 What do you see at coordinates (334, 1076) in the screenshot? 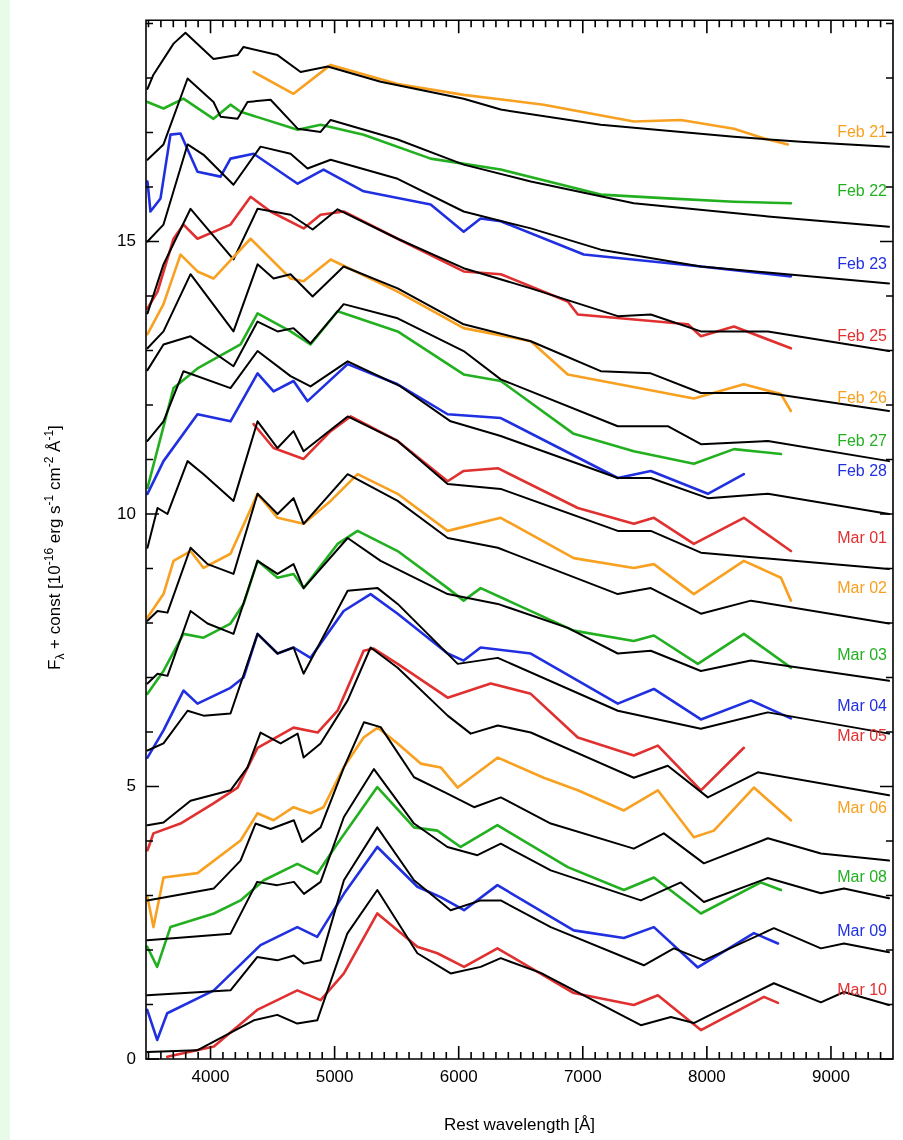
I see `x-tick-label: 5000` at bounding box center [334, 1076].